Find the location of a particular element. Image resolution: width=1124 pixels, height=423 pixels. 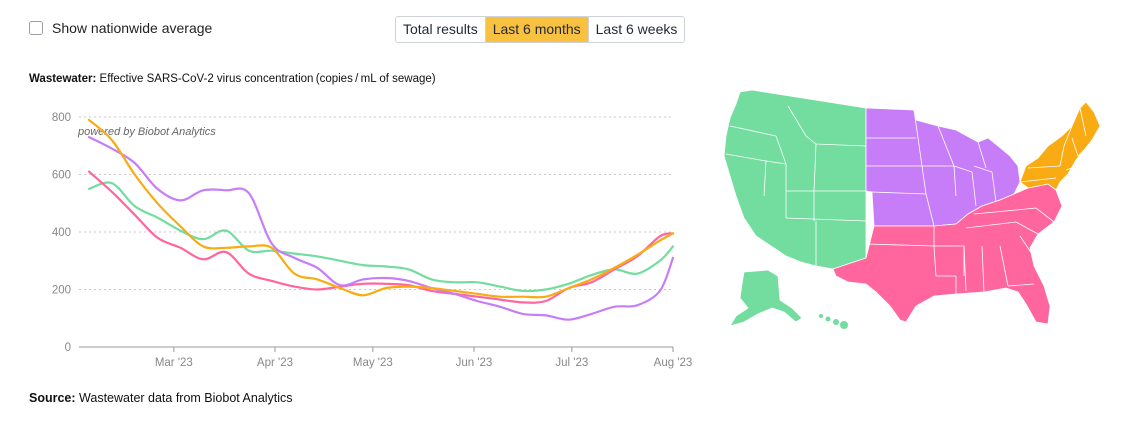

time-range-selector: Total results Last 6 months Last 6 weeks is located at coordinates (540, 29).